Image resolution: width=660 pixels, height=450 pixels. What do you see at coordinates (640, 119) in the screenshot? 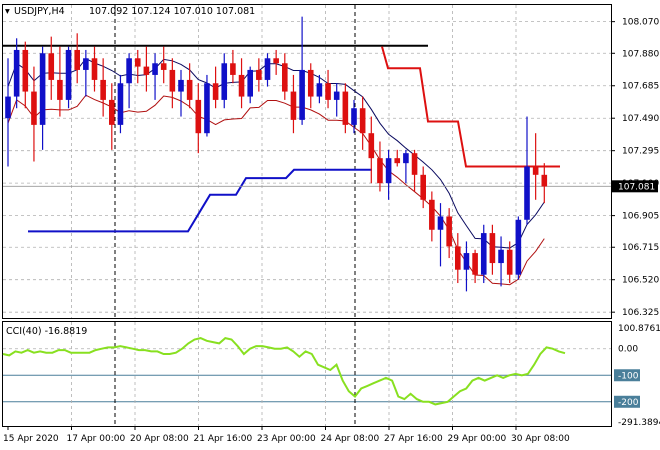
I see `price-tick-label: 107.490` at bounding box center [640, 119].